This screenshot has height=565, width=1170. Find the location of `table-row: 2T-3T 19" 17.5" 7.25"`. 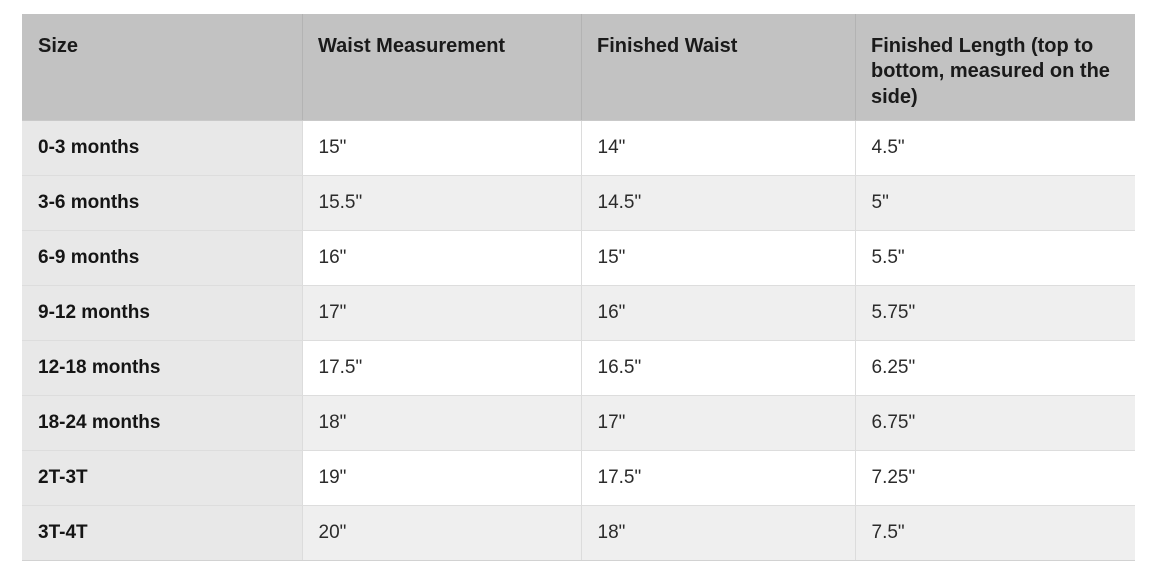

table-row: 2T-3T 19" 17.5" 7.25" is located at coordinates (578, 478).